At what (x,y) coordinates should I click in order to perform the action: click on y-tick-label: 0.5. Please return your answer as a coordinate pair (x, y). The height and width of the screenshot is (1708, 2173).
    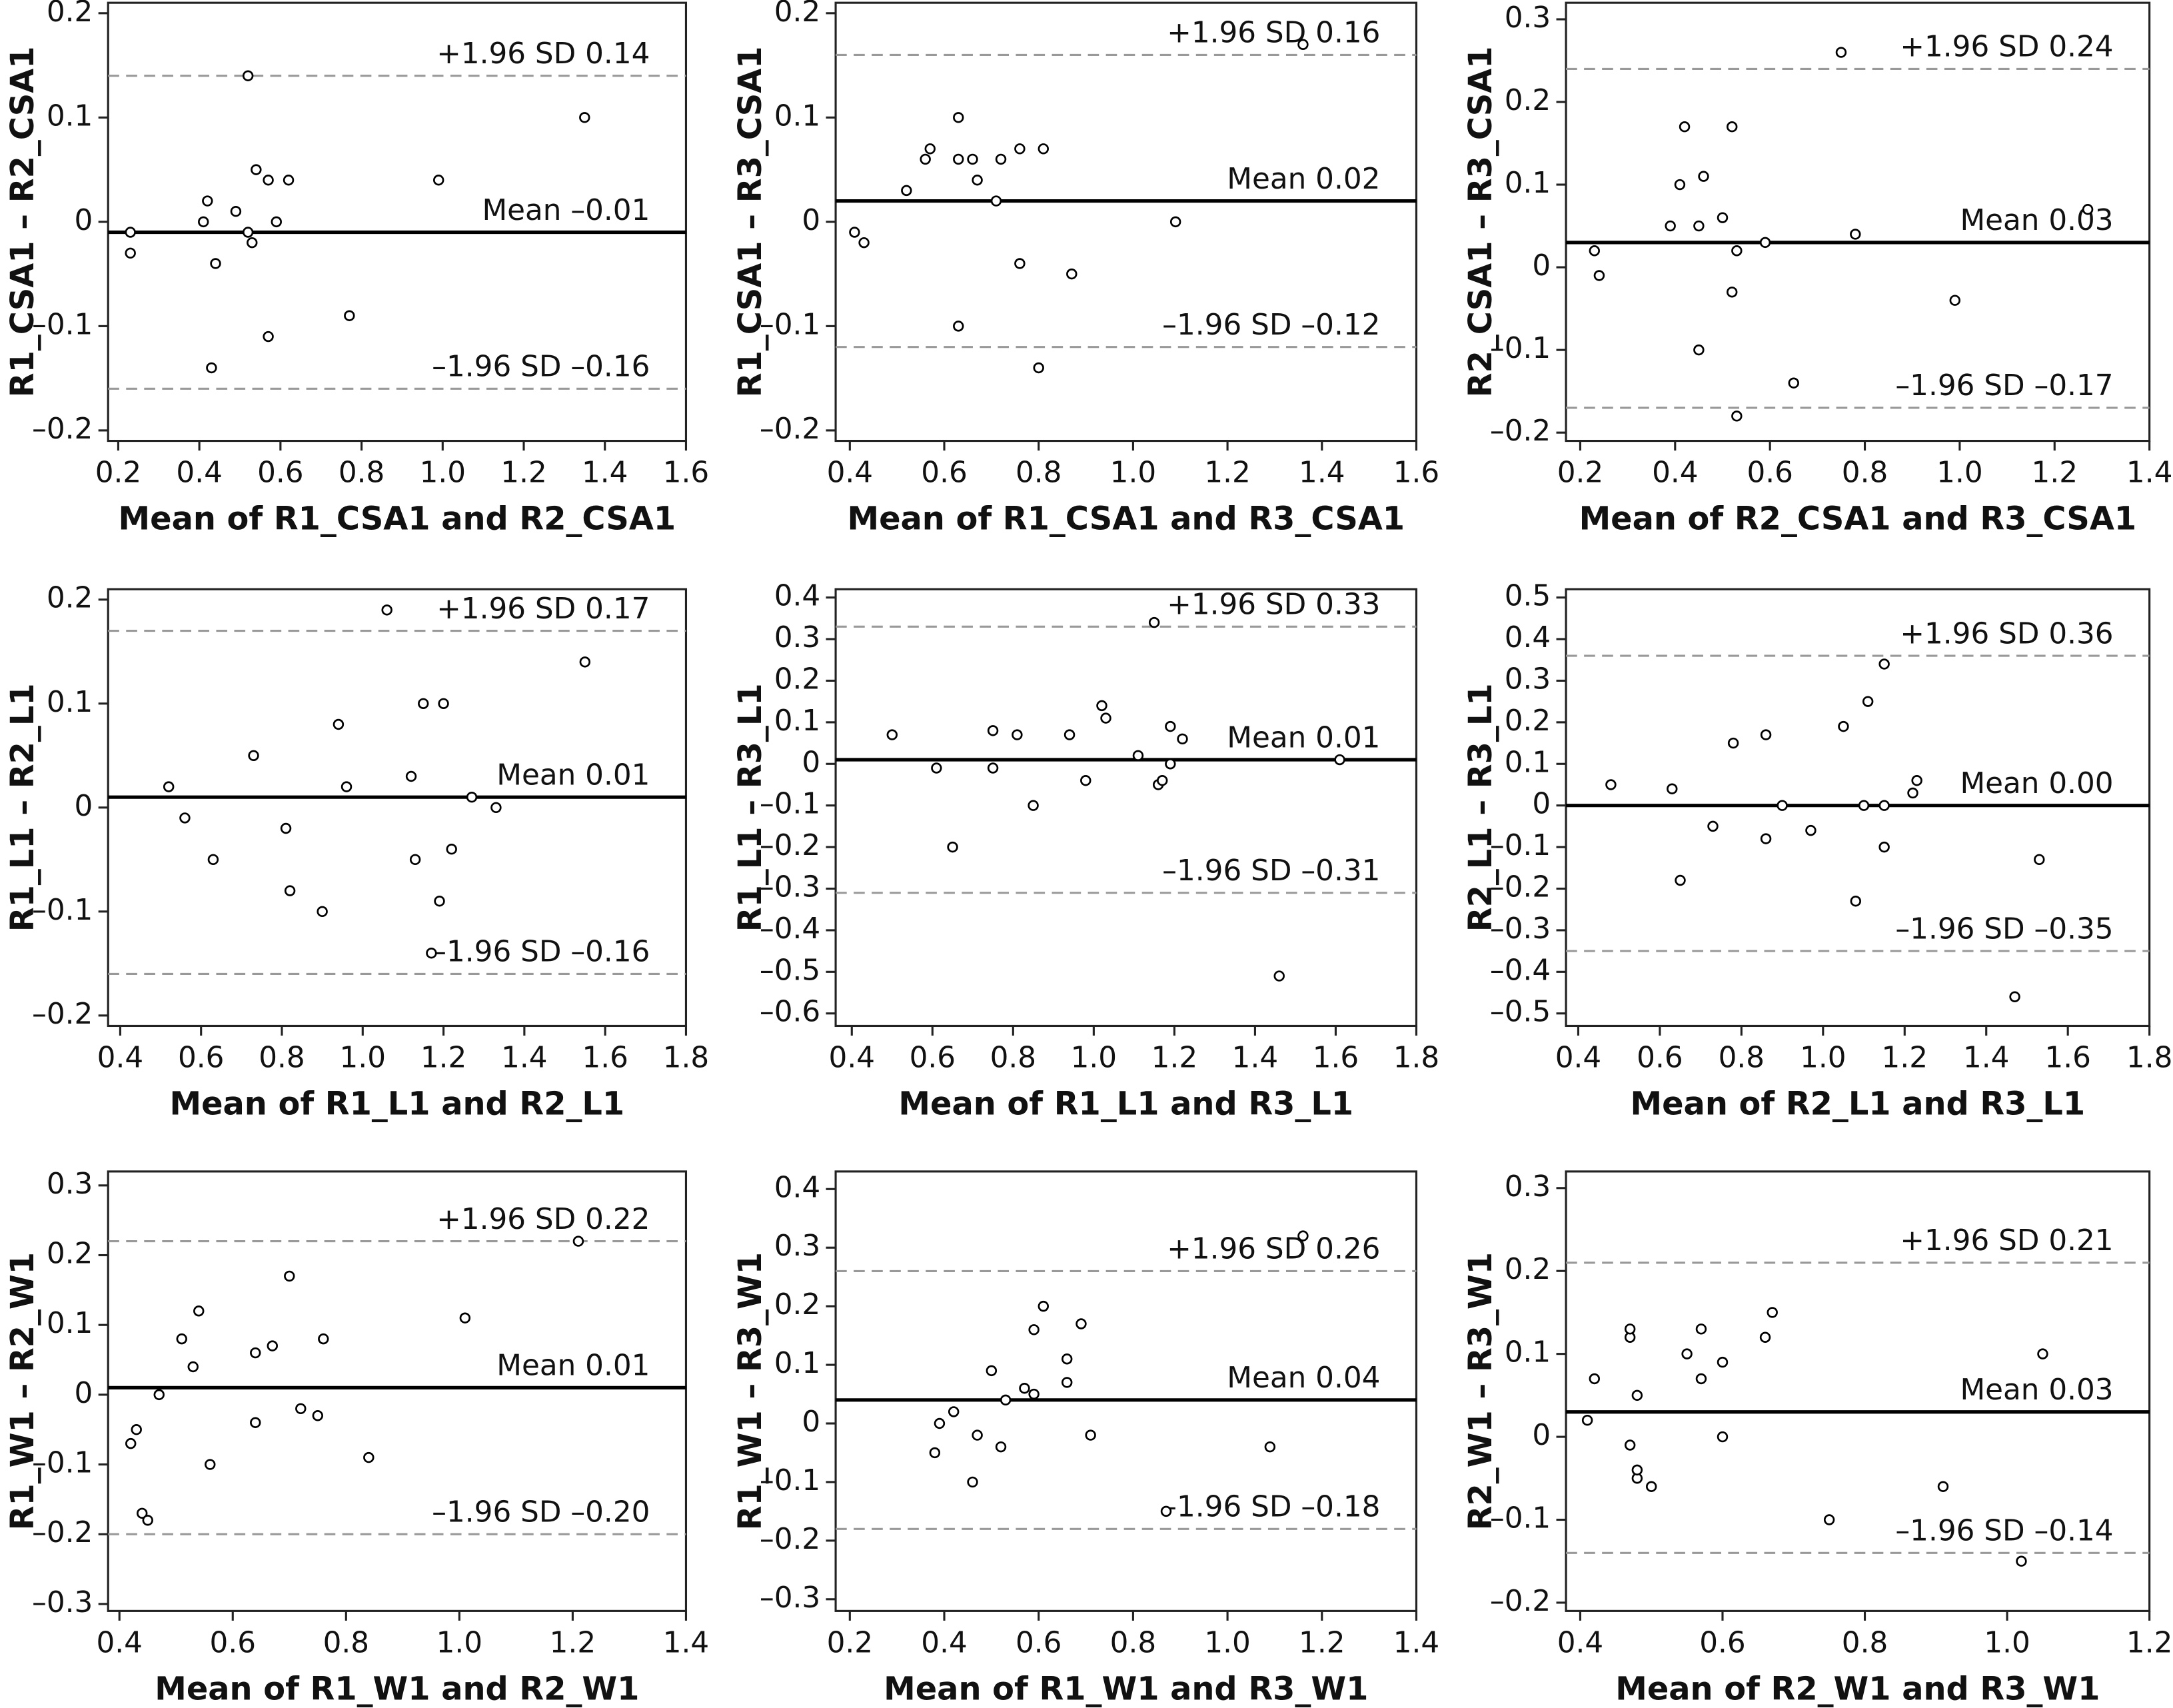
    Looking at the image, I should click on (1528, 596).